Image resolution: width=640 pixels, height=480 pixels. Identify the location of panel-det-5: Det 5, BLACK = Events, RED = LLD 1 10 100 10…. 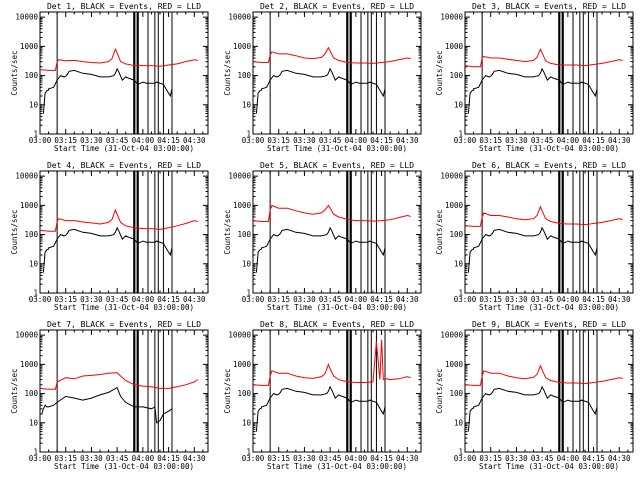
(322, 236).